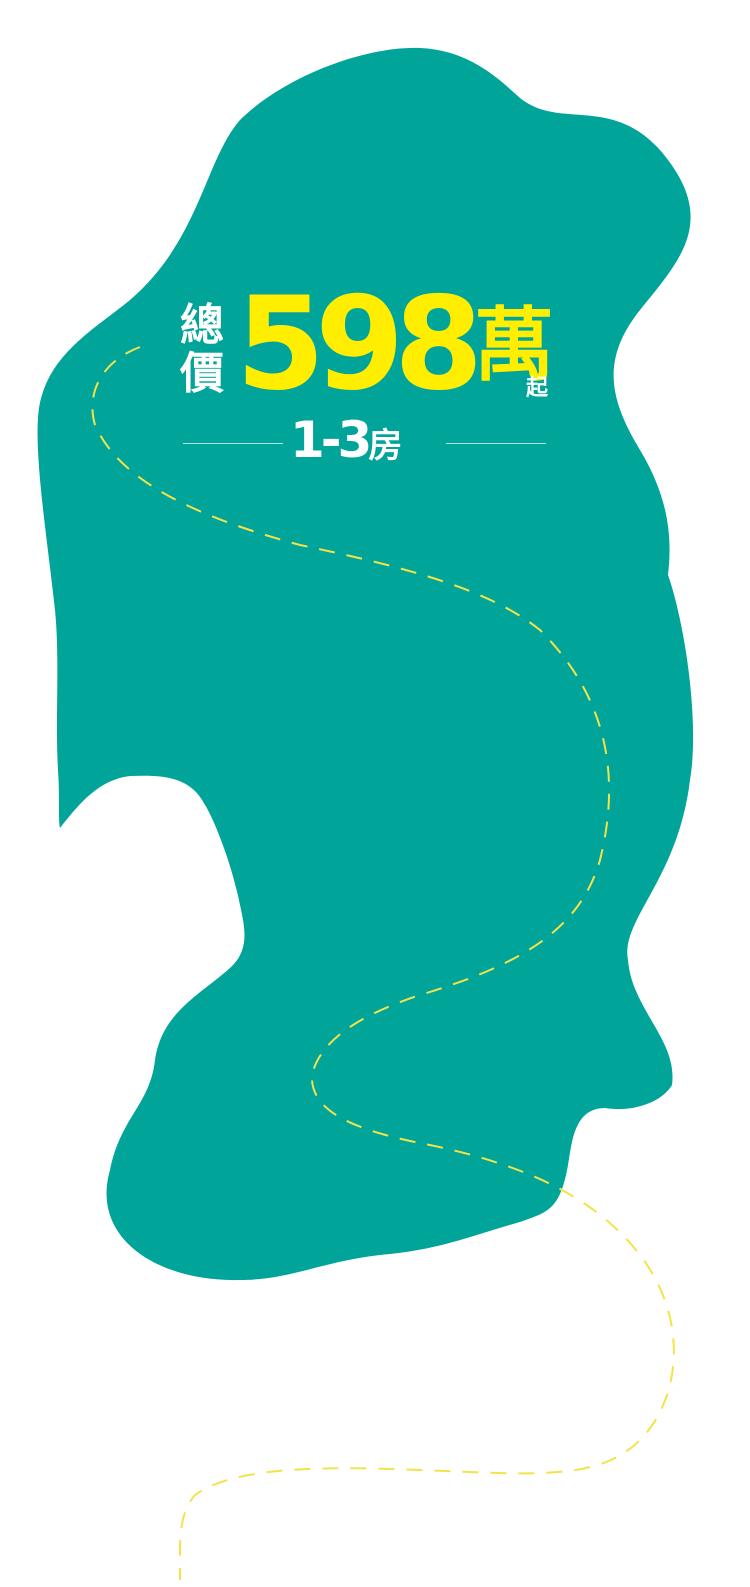 This screenshot has height=1587, width=750. What do you see at coordinates (514, 345) in the screenshot?
I see `price-unit: 萬` at bounding box center [514, 345].